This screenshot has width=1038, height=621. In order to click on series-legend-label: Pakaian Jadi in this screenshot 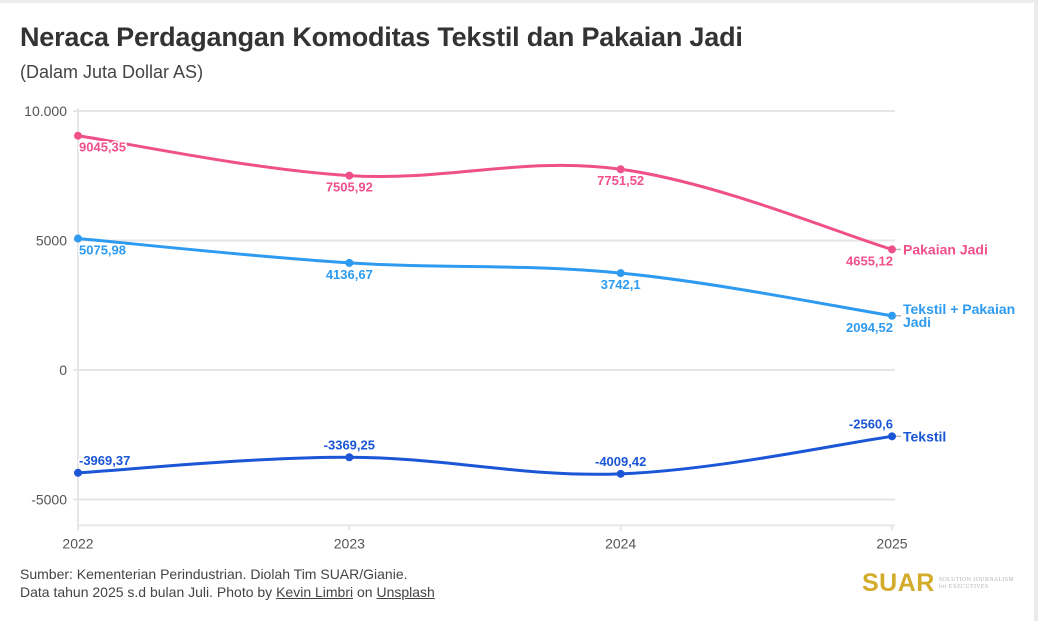, I will do `click(945, 249)`.